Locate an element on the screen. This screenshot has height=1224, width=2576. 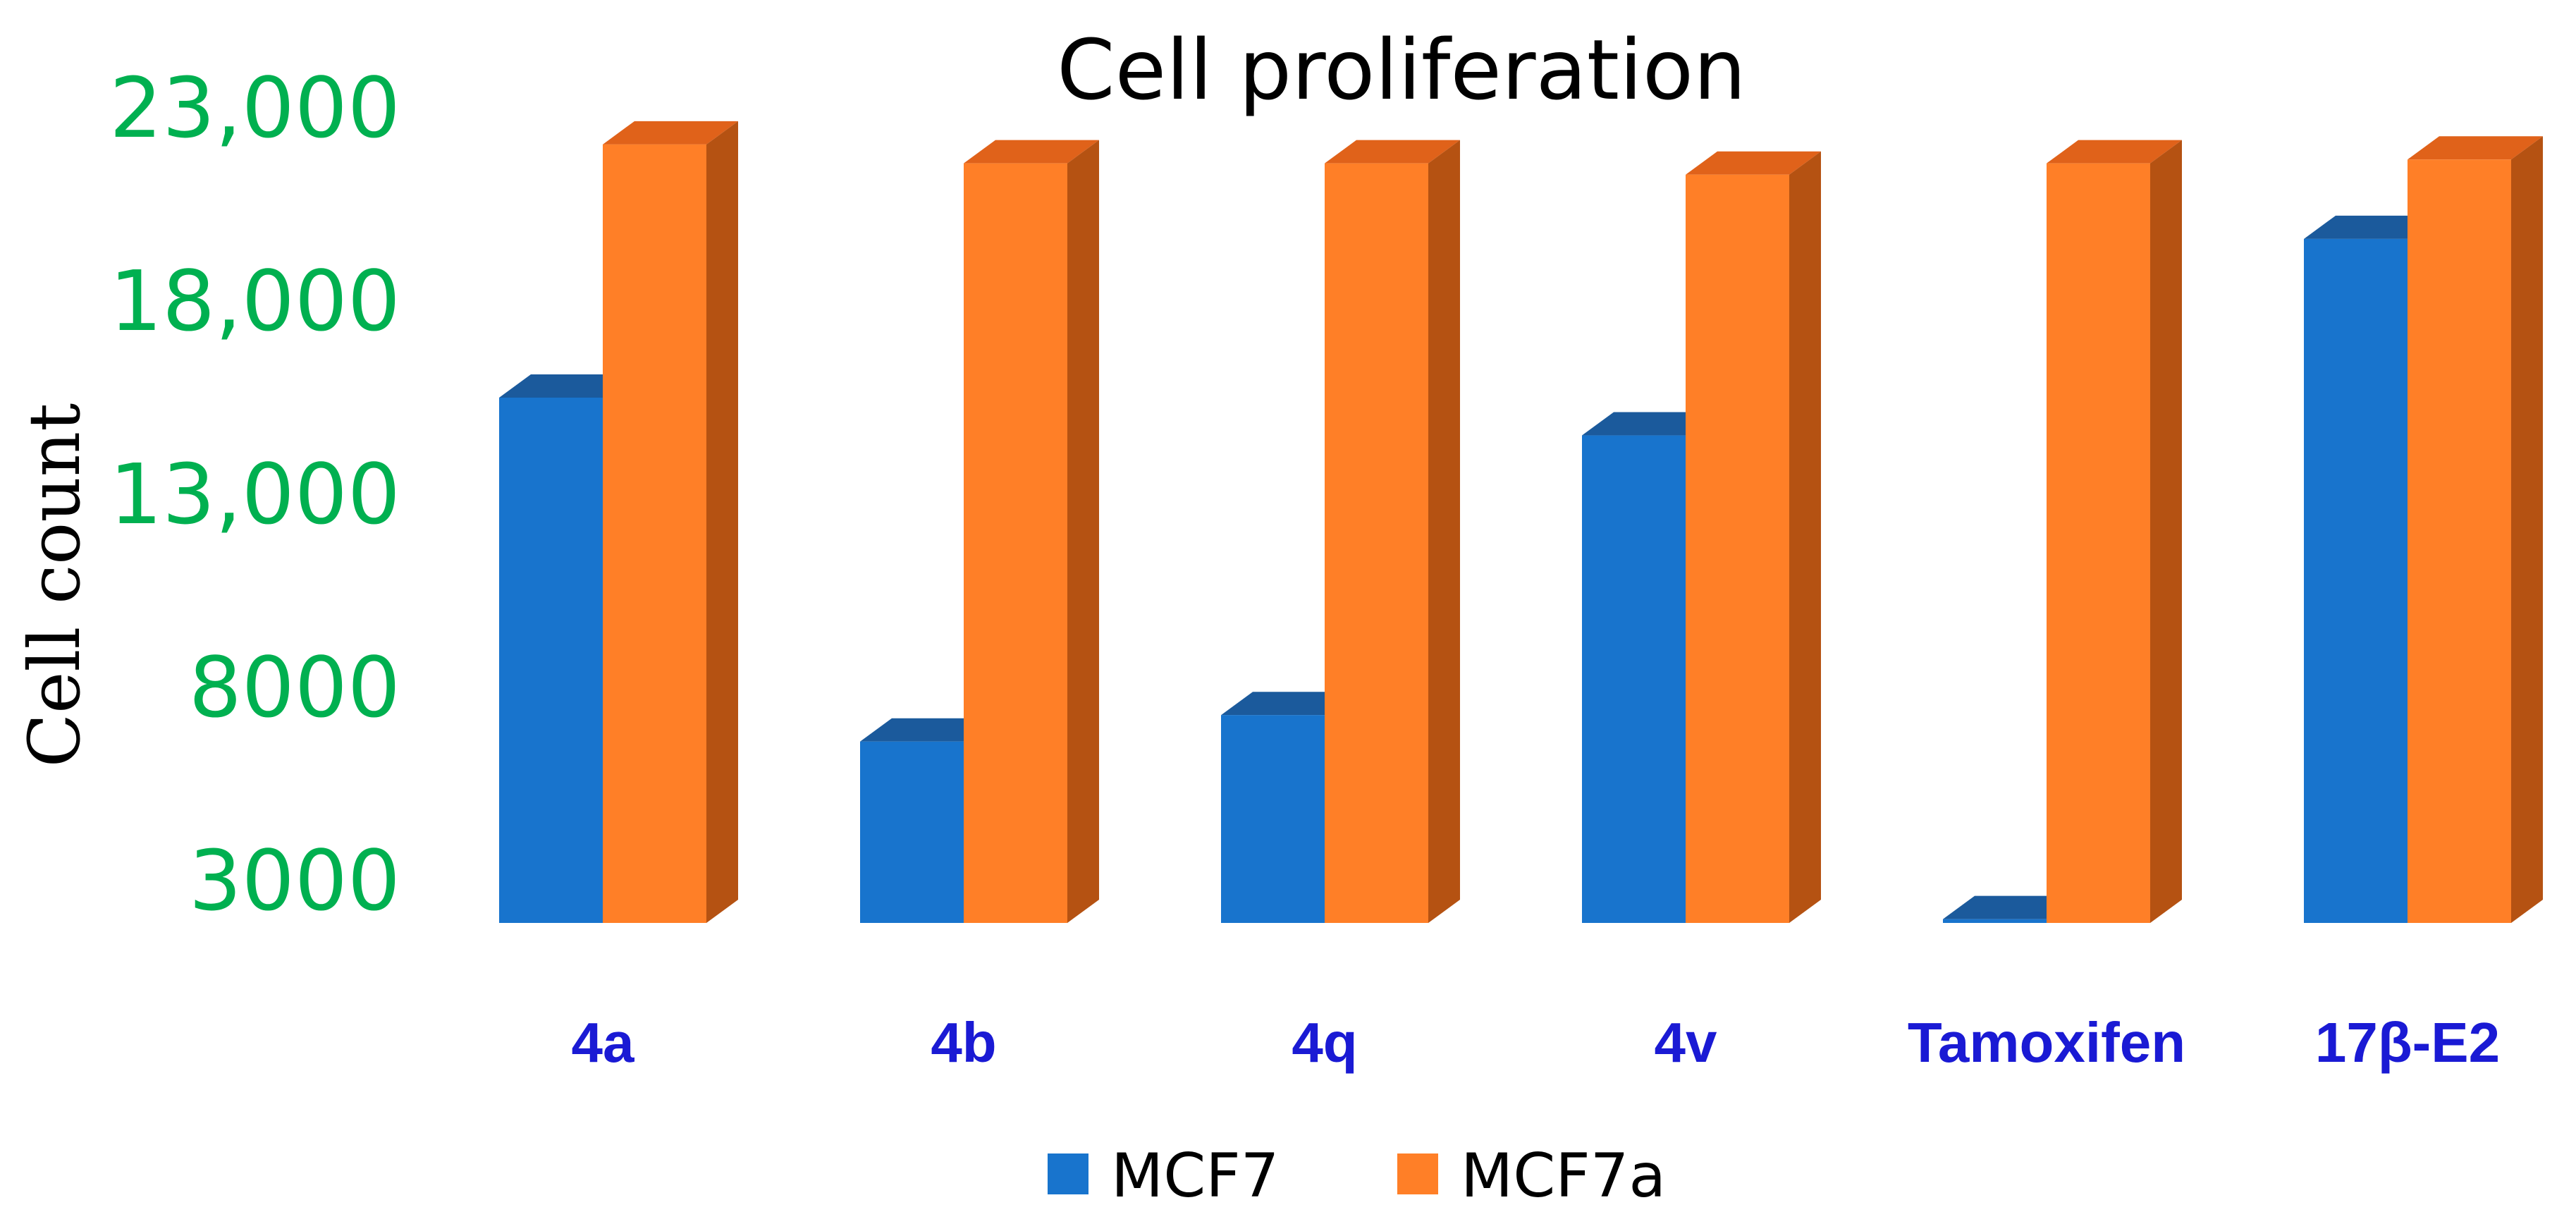
legend: MCF7 MCF7a is located at coordinates (1357, 1176).